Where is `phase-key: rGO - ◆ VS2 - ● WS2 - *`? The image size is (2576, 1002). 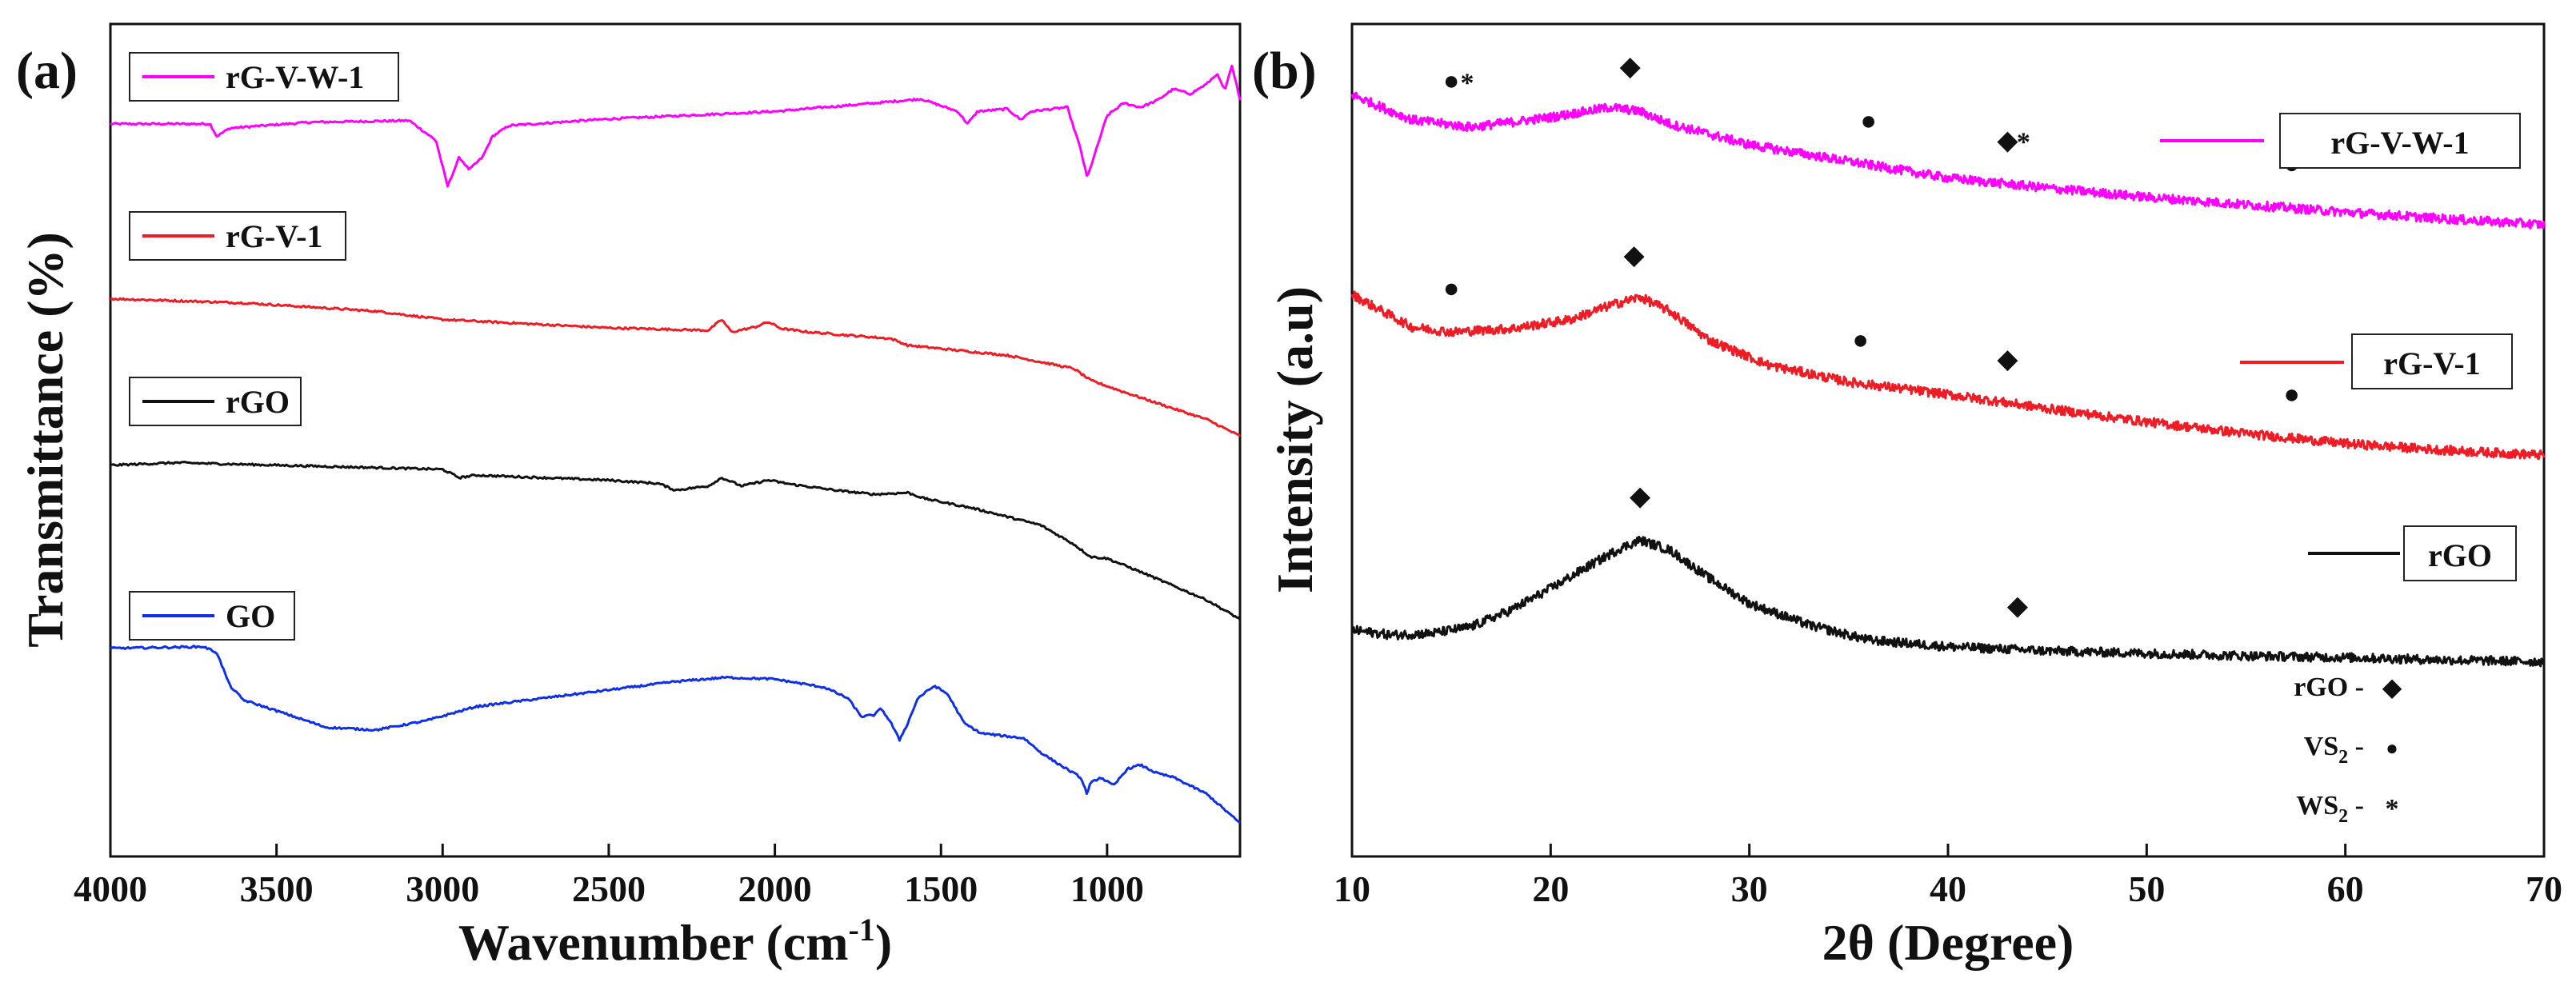 phase-key: rGO - ◆ VS2 - ● WS2 - * is located at coordinates (2348, 750).